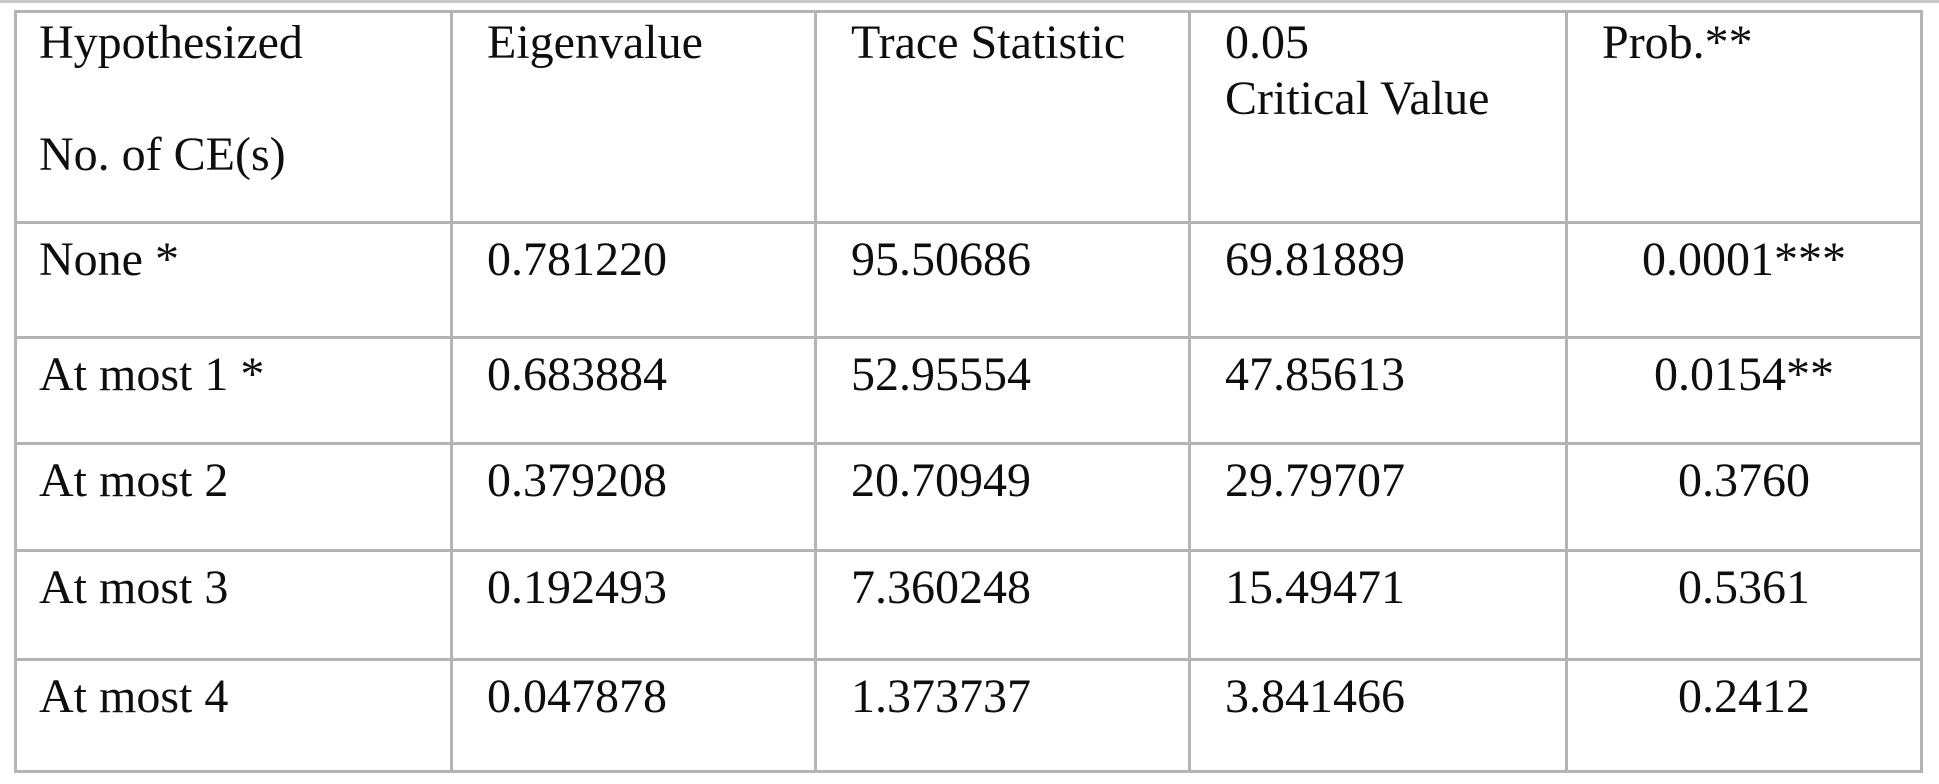 The height and width of the screenshot is (784, 1939). I want to click on cell-hypothesis: At most 2, so click(233, 497).